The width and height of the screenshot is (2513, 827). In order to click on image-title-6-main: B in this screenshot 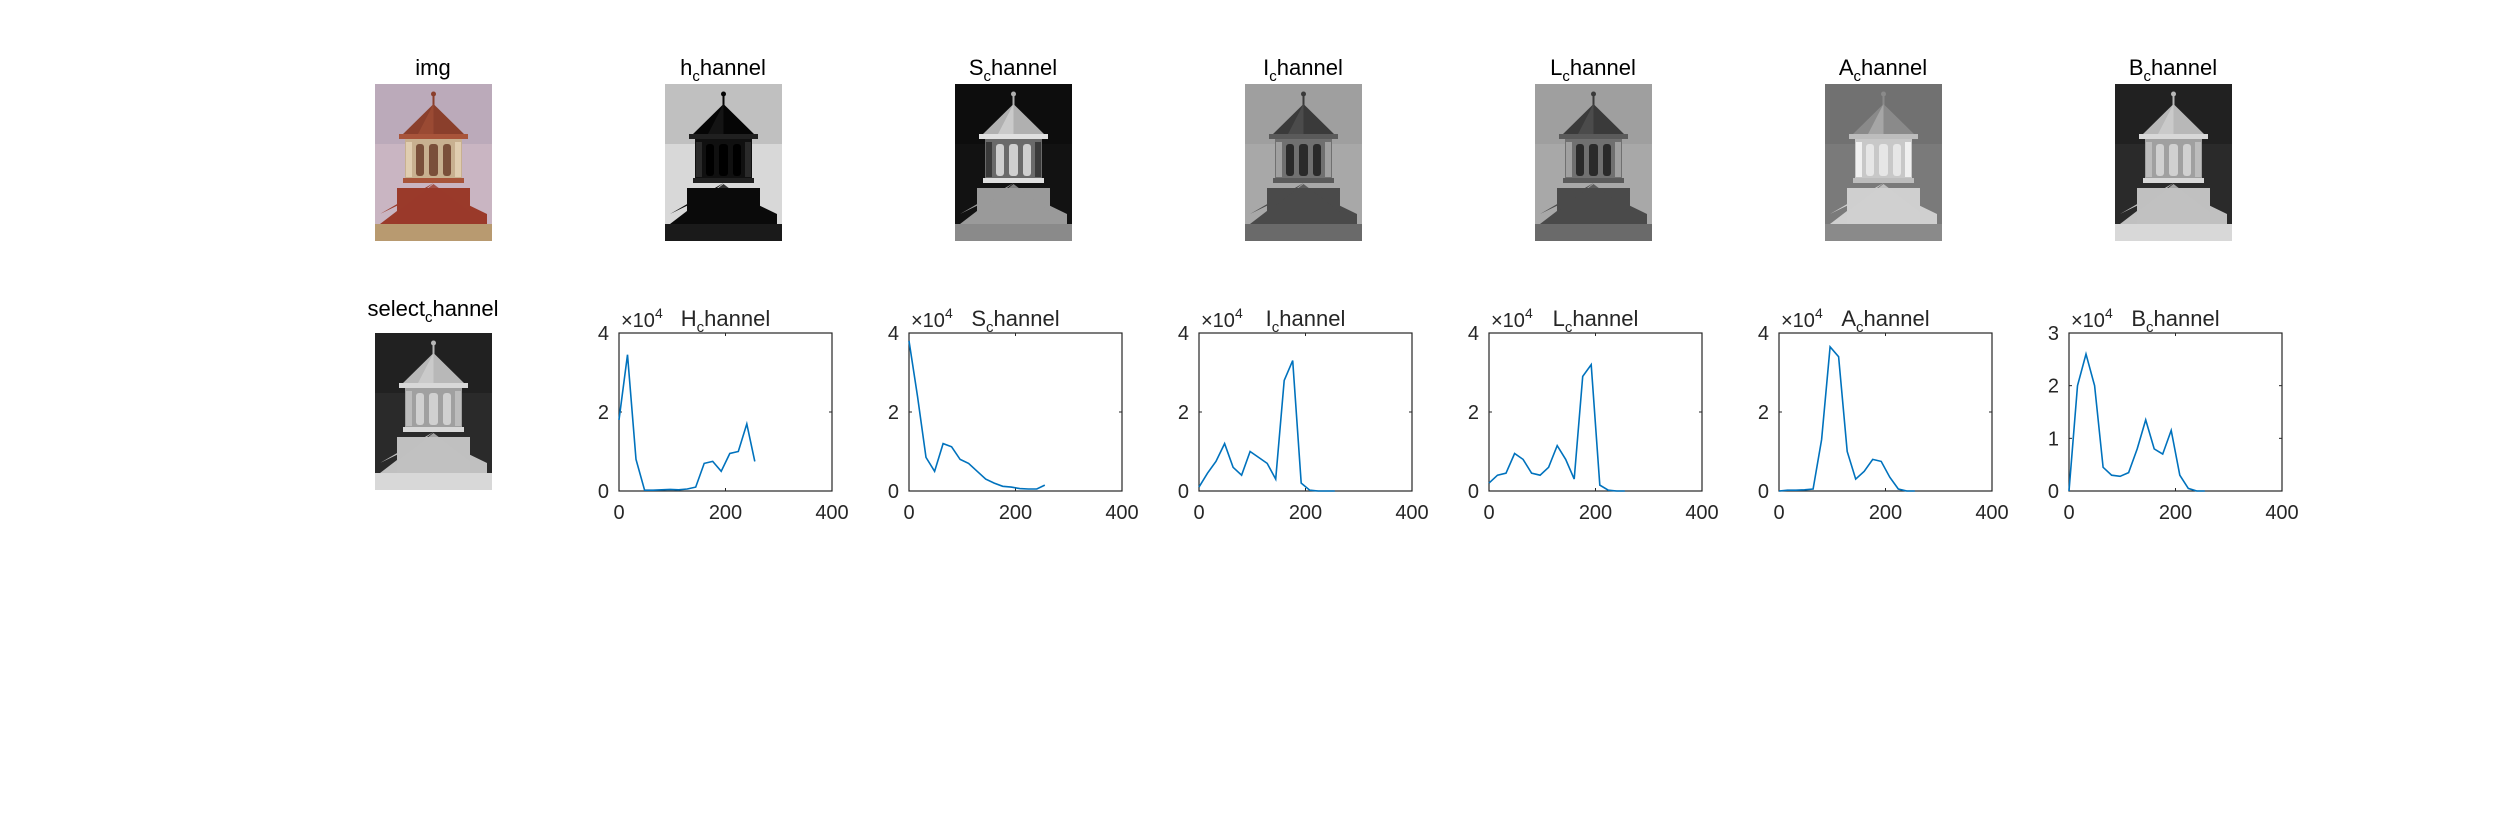, I will do `click(2136, 67)`.